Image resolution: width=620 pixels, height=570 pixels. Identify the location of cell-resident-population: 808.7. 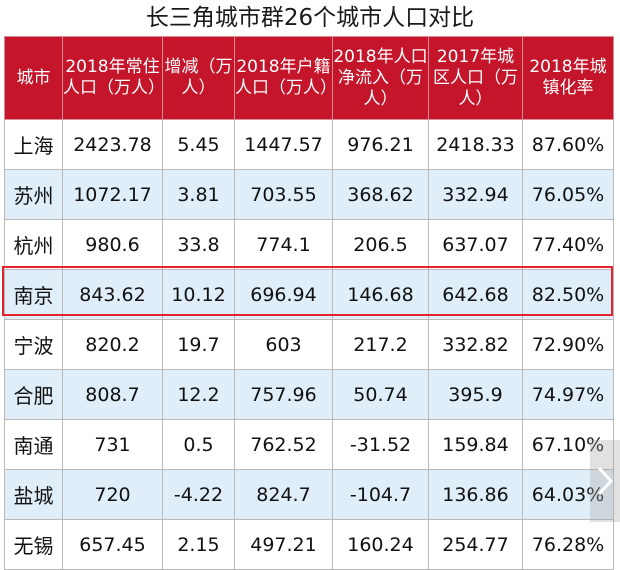
(112, 394).